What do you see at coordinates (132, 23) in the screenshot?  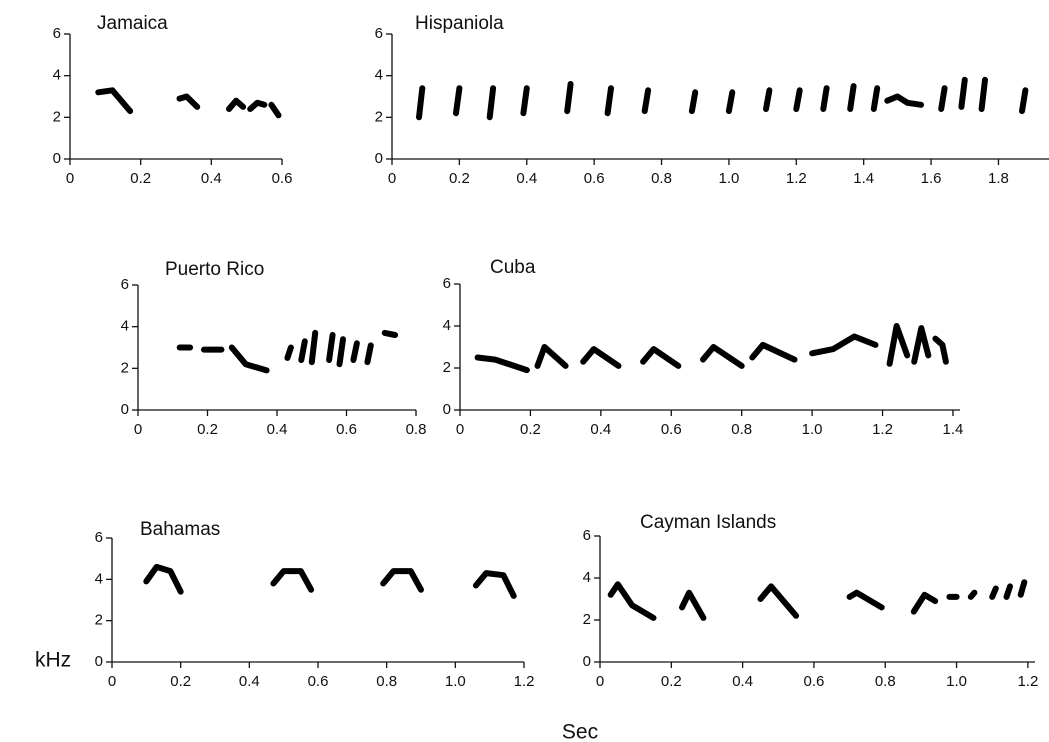 I see `panel-title: Jamaica` at bounding box center [132, 23].